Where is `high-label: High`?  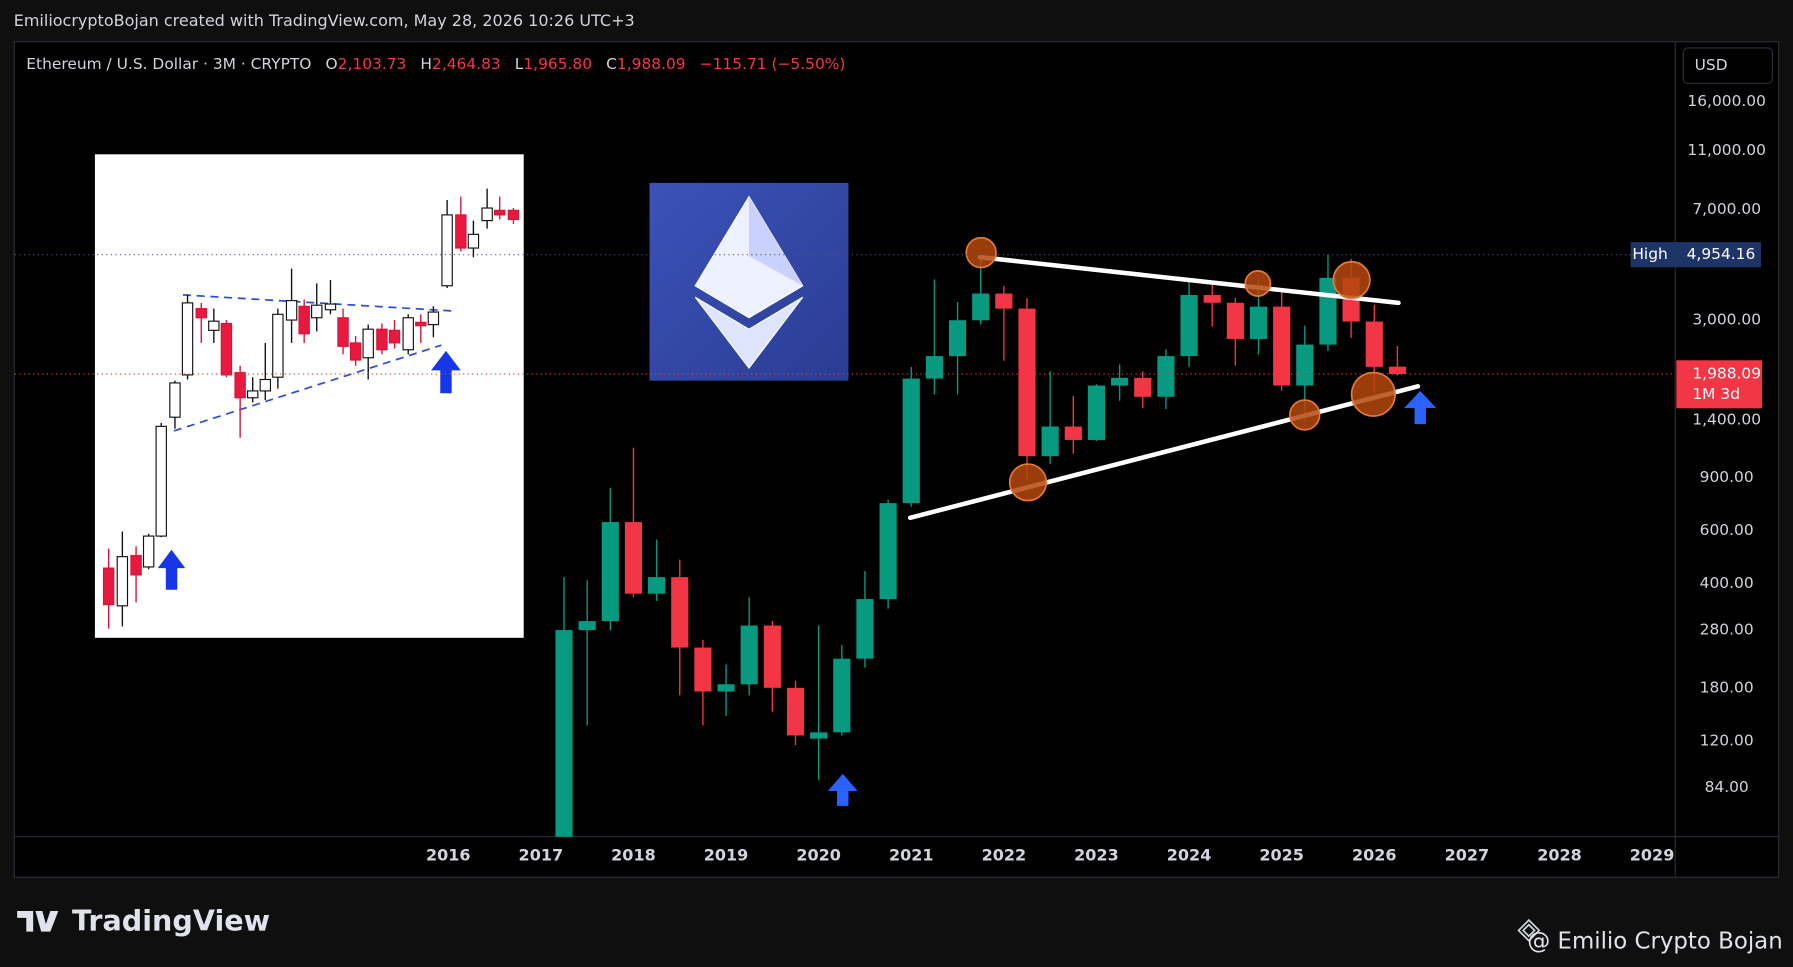 high-label: High is located at coordinates (1649, 254).